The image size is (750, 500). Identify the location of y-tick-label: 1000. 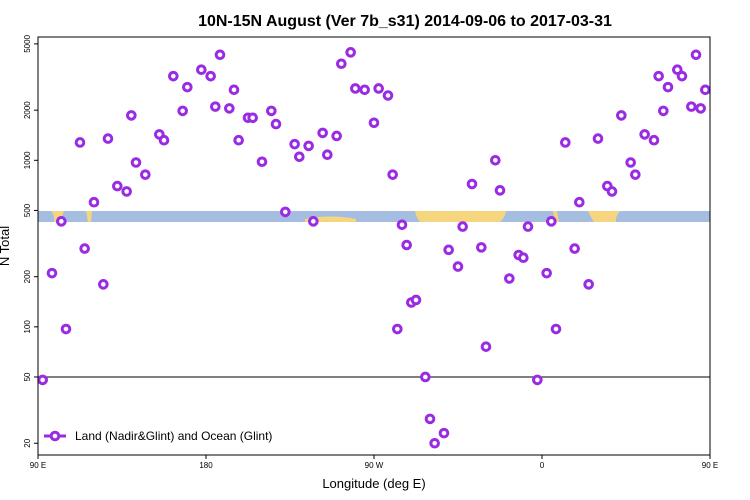
(27, 160).